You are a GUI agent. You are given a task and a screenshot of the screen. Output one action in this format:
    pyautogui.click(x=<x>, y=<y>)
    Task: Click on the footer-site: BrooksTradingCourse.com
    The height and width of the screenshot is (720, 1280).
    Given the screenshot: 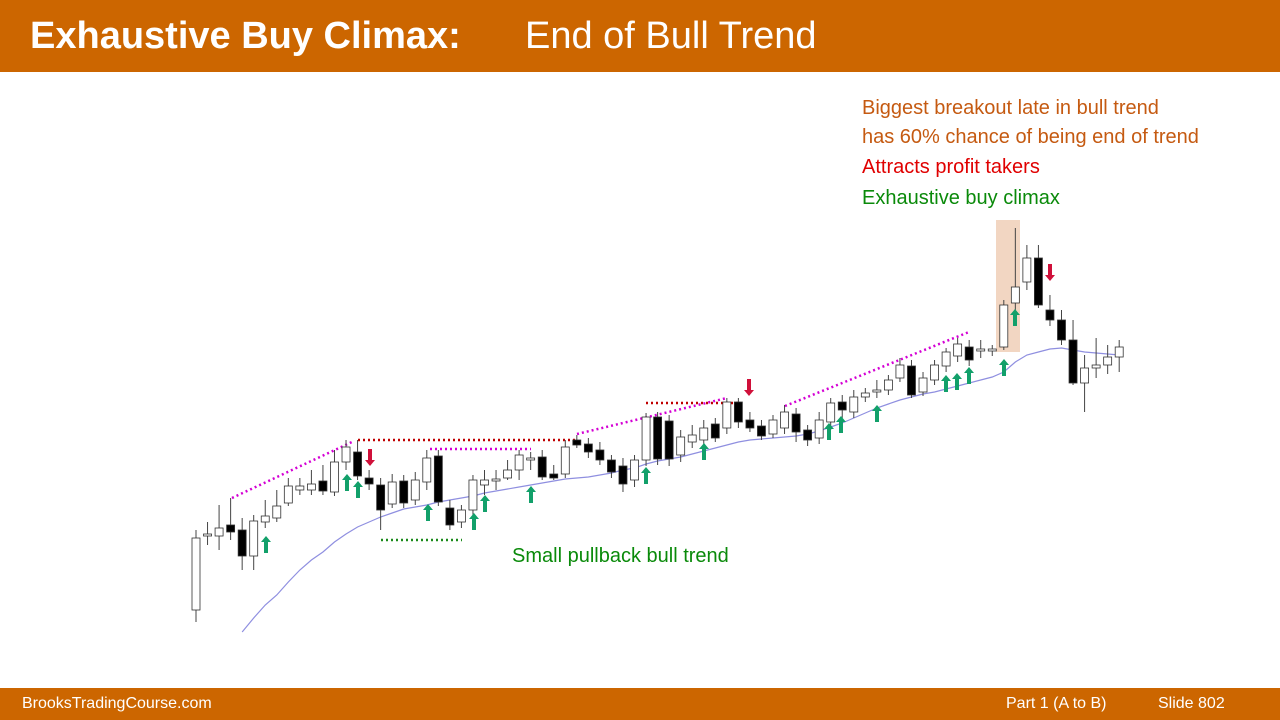 What is the action you would take?
    pyautogui.click(x=117, y=703)
    